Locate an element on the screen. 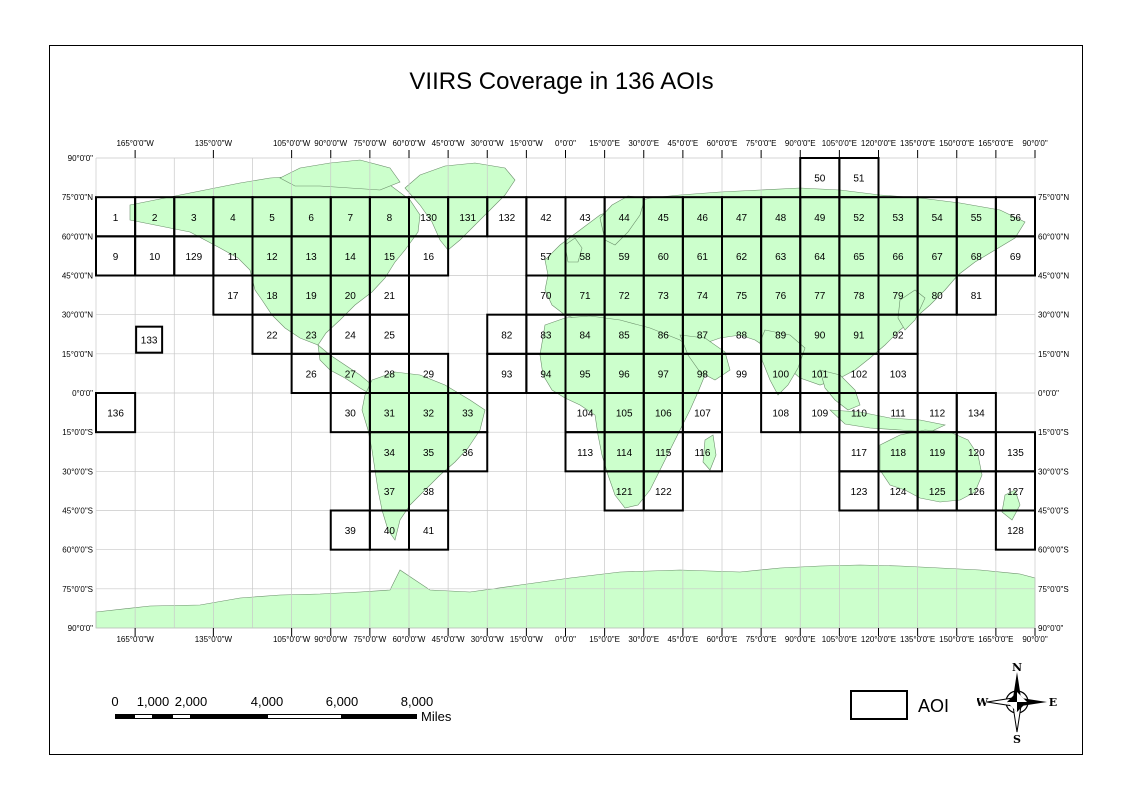 This screenshot has width=1123, height=794. aoi-label: 127 is located at coordinates (1015, 492).